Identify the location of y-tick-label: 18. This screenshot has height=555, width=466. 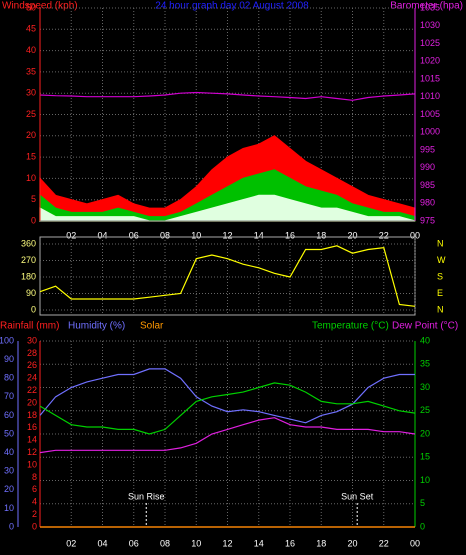
(32, 415).